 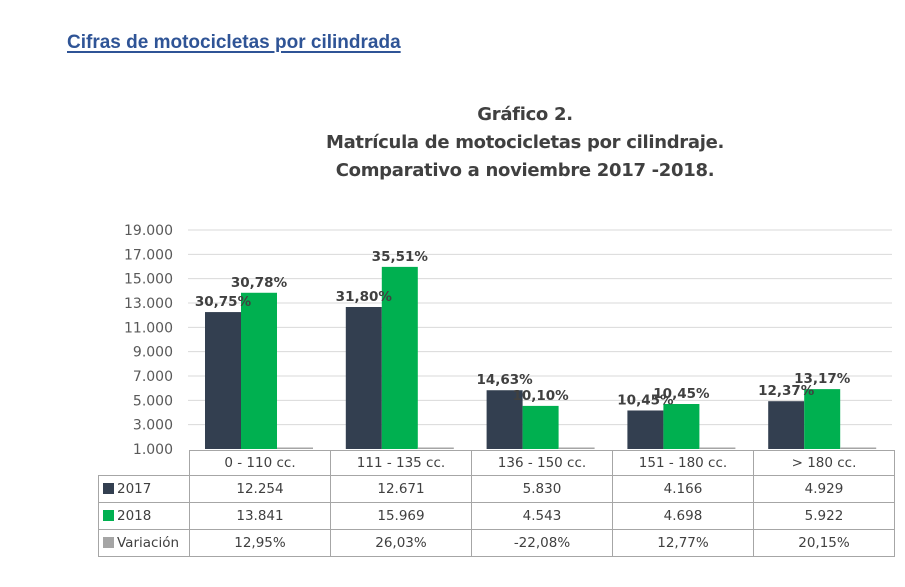 I want to click on data-label-2018: 10,10%, so click(x=540, y=396).